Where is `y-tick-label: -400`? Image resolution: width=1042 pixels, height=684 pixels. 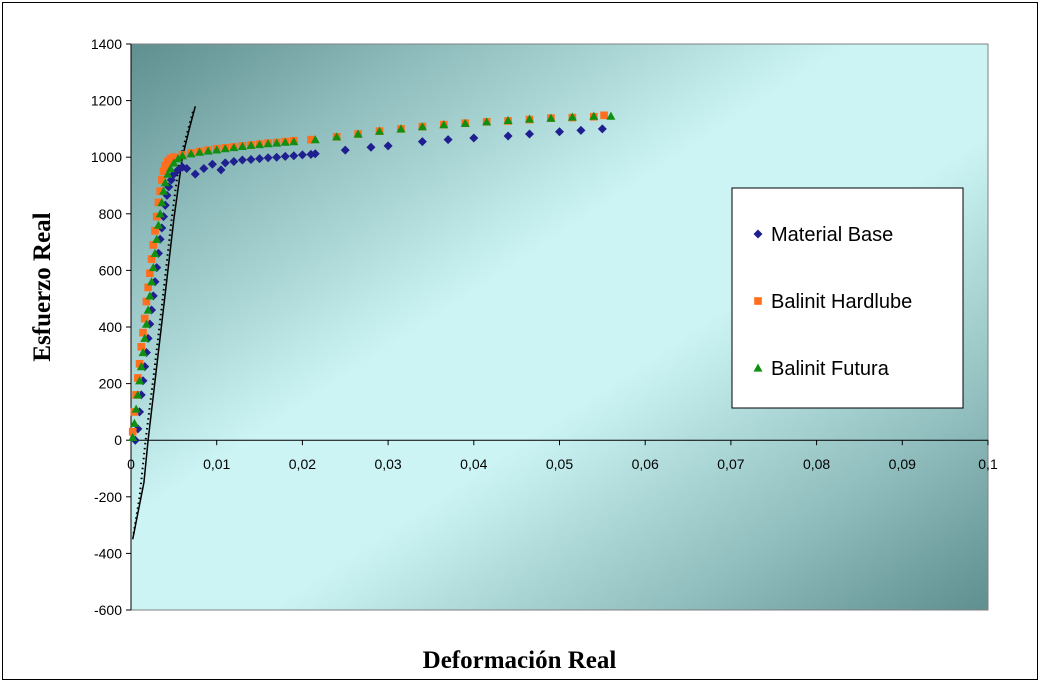 y-tick-label: -400 is located at coordinates (108, 553).